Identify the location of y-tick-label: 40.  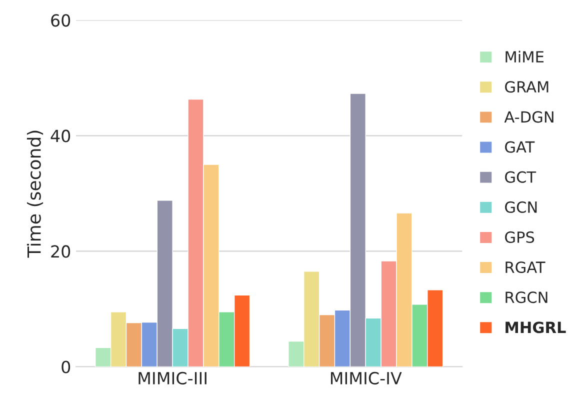
(60, 136).